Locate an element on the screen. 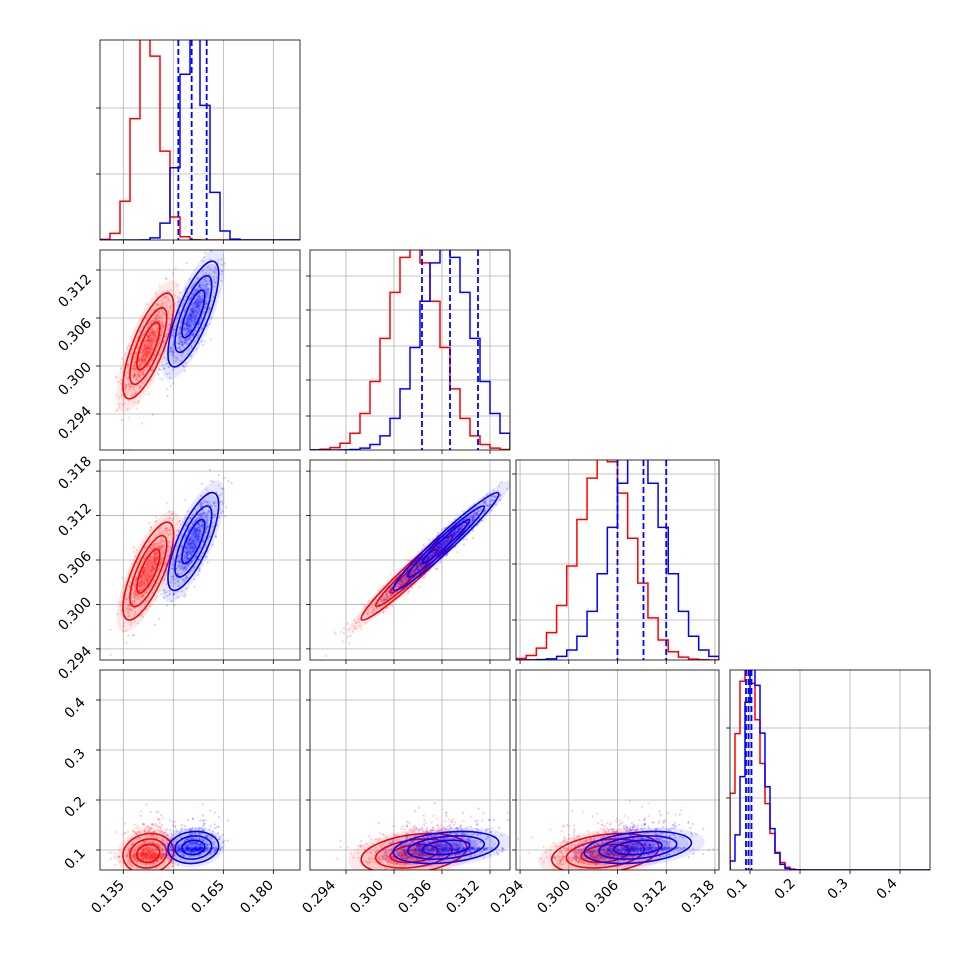 This screenshot has width=970, height=970. x-tick-labels-col3: 0.294 0.300 0.306 0.312 0.318 is located at coordinates (602, 897).